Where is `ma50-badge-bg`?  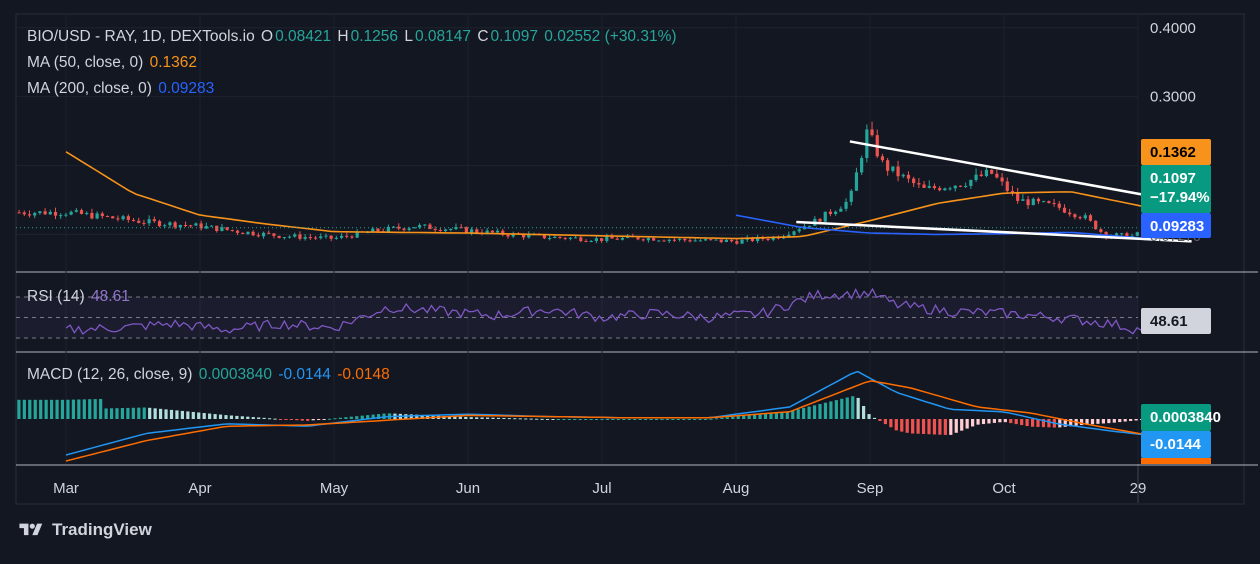 ma50-badge-bg is located at coordinates (1176, 152).